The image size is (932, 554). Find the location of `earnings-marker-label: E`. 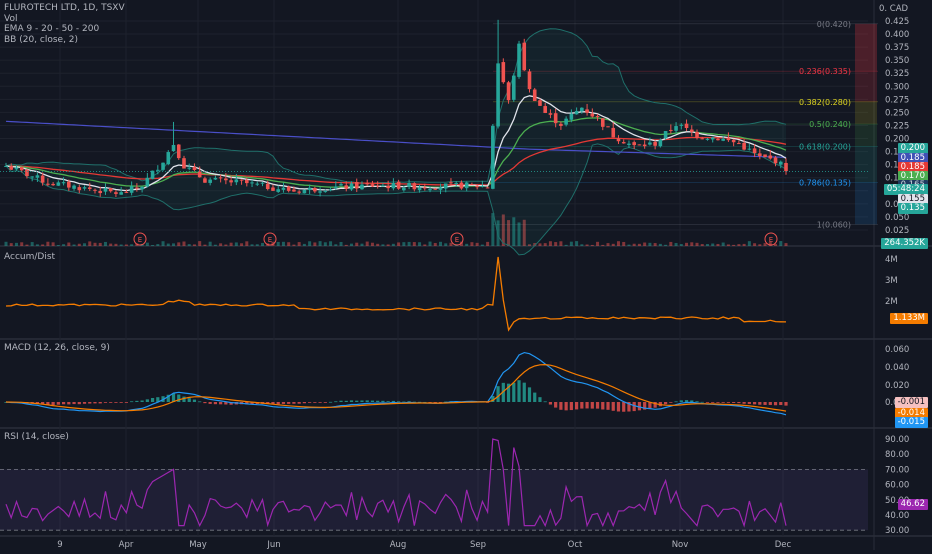

earnings-marker-label: E is located at coordinates (270, 240).